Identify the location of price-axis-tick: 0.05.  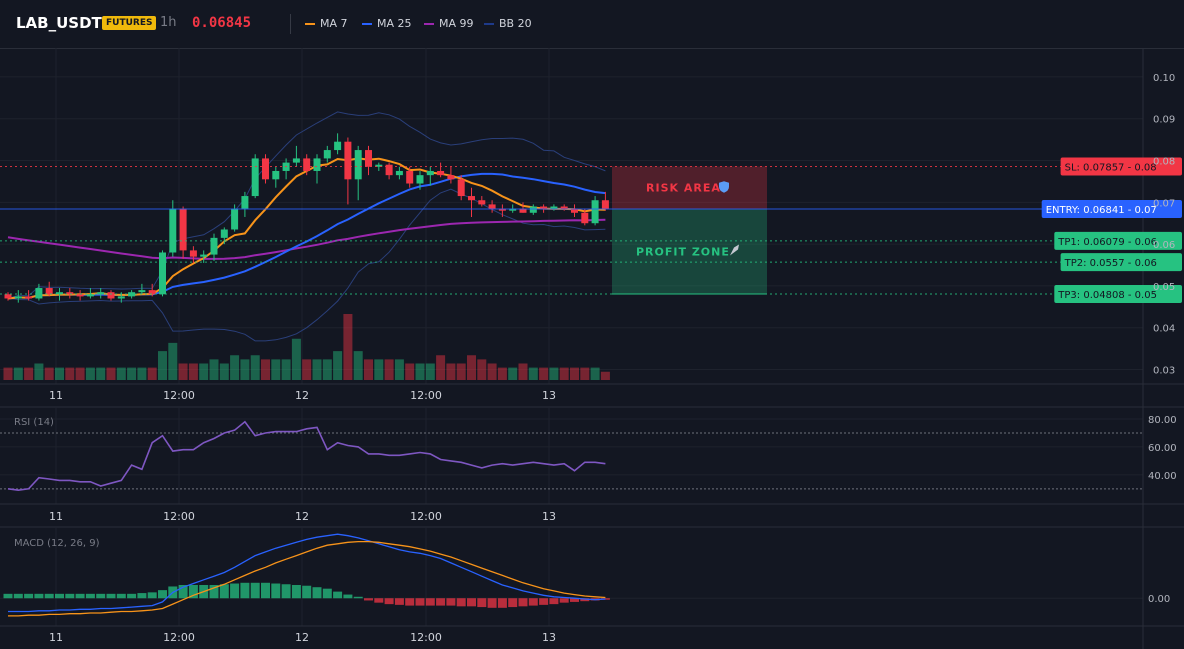
(1164, 287).